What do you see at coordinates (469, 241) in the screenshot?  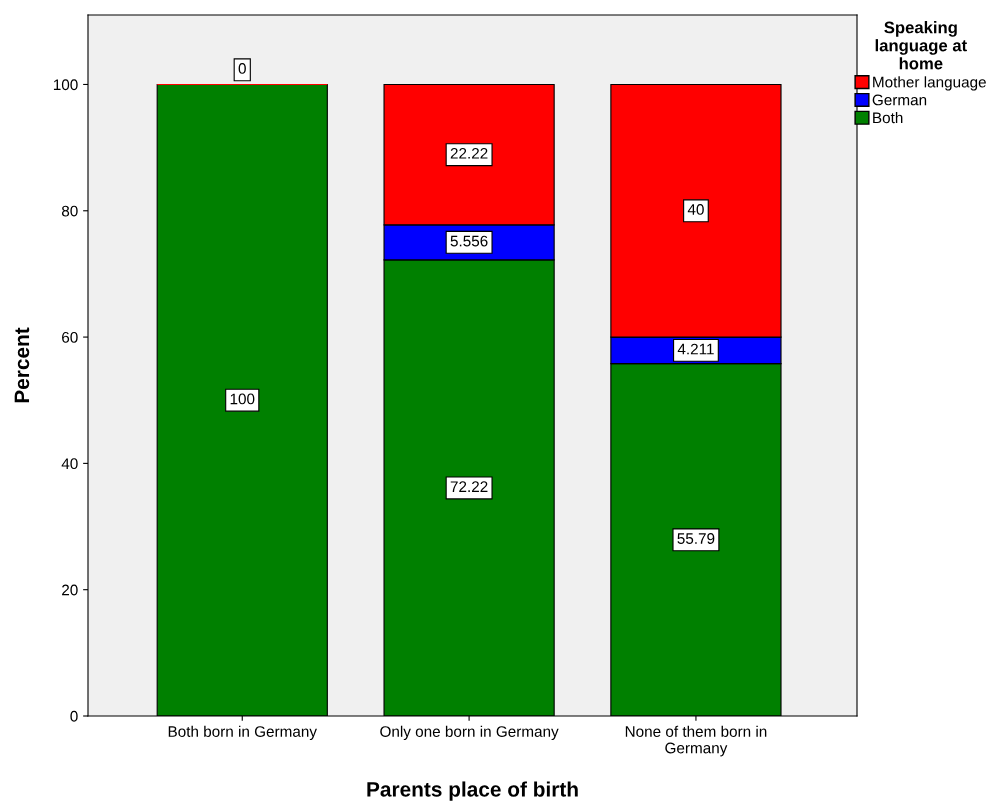 I see `data-label: 5.556` at bounding box center [469, 241].